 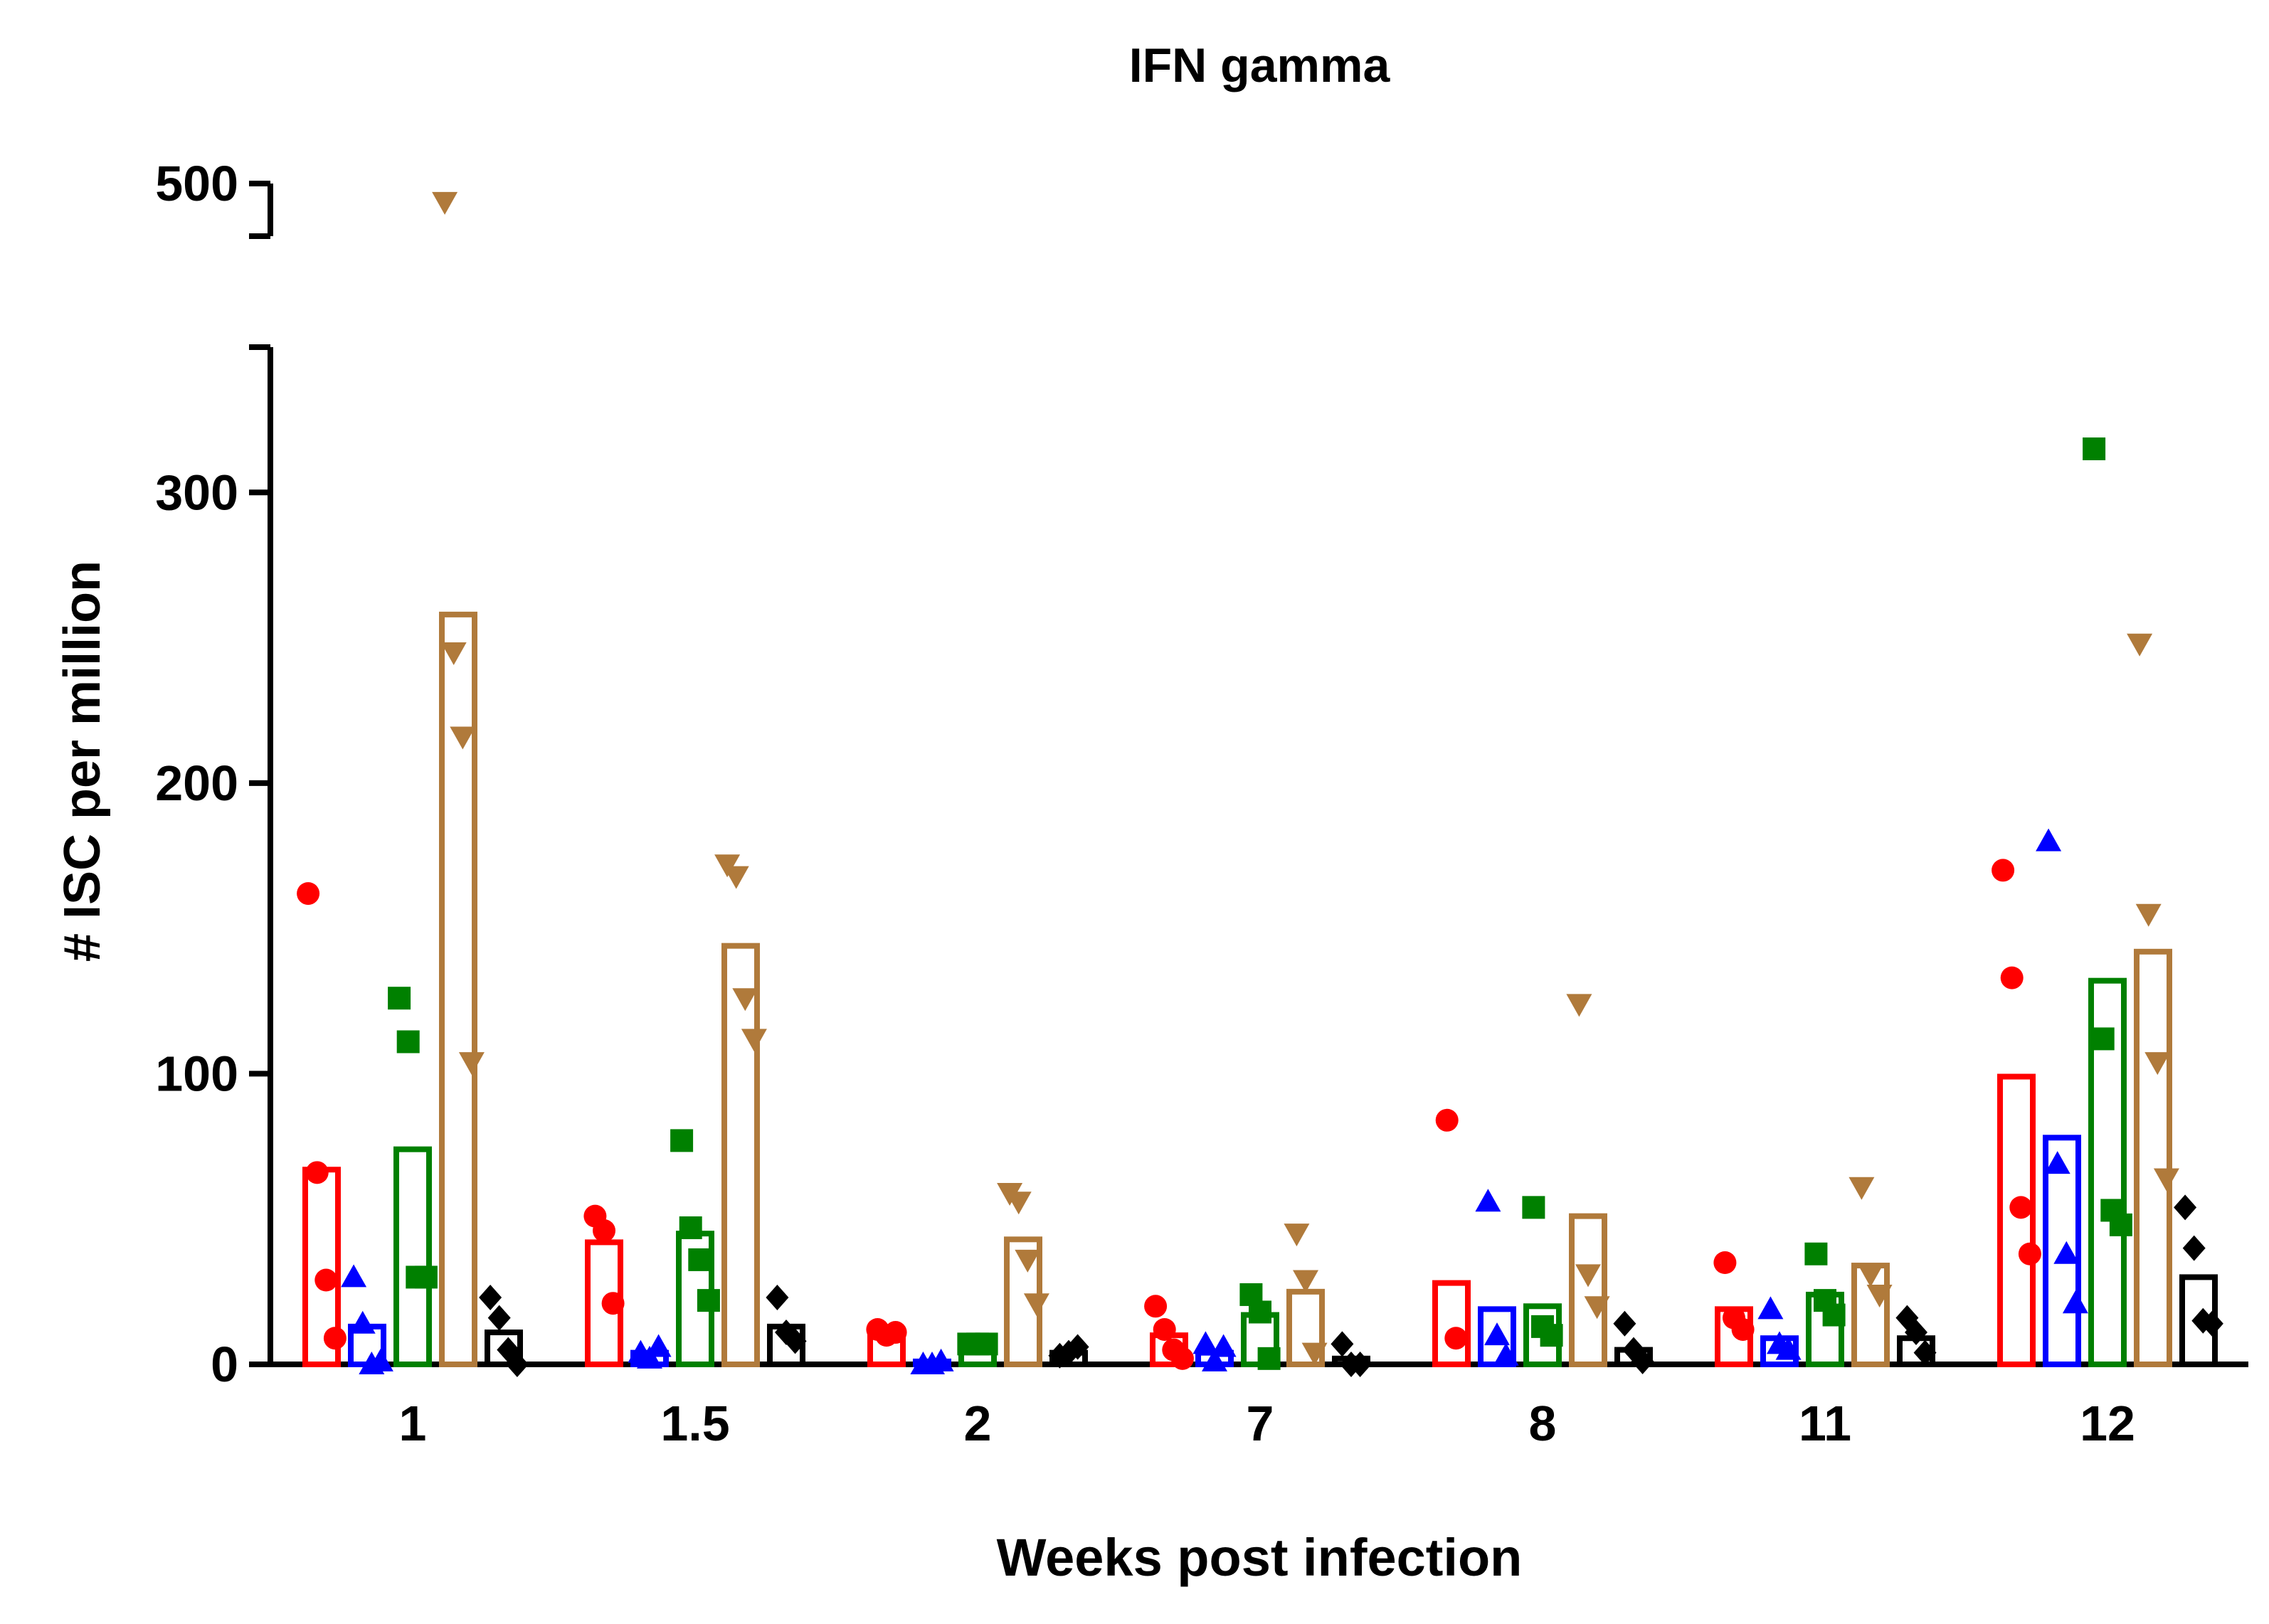 I want to click on y-axis-label: # ISC per million, so click(x=82, y=761).